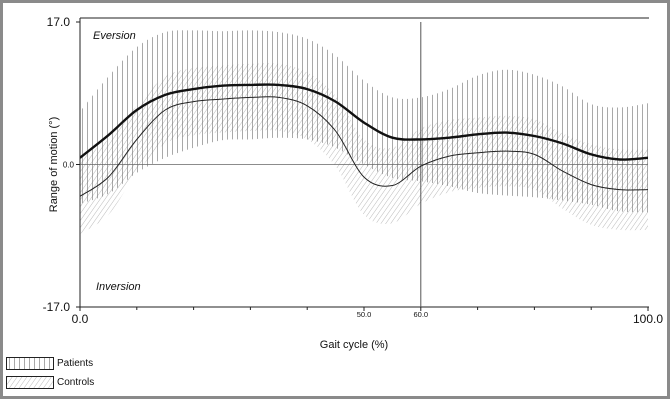 The width and height of the screenshot is (670, 399). I want to click on legend-swatch-controls, so click(30, 382).